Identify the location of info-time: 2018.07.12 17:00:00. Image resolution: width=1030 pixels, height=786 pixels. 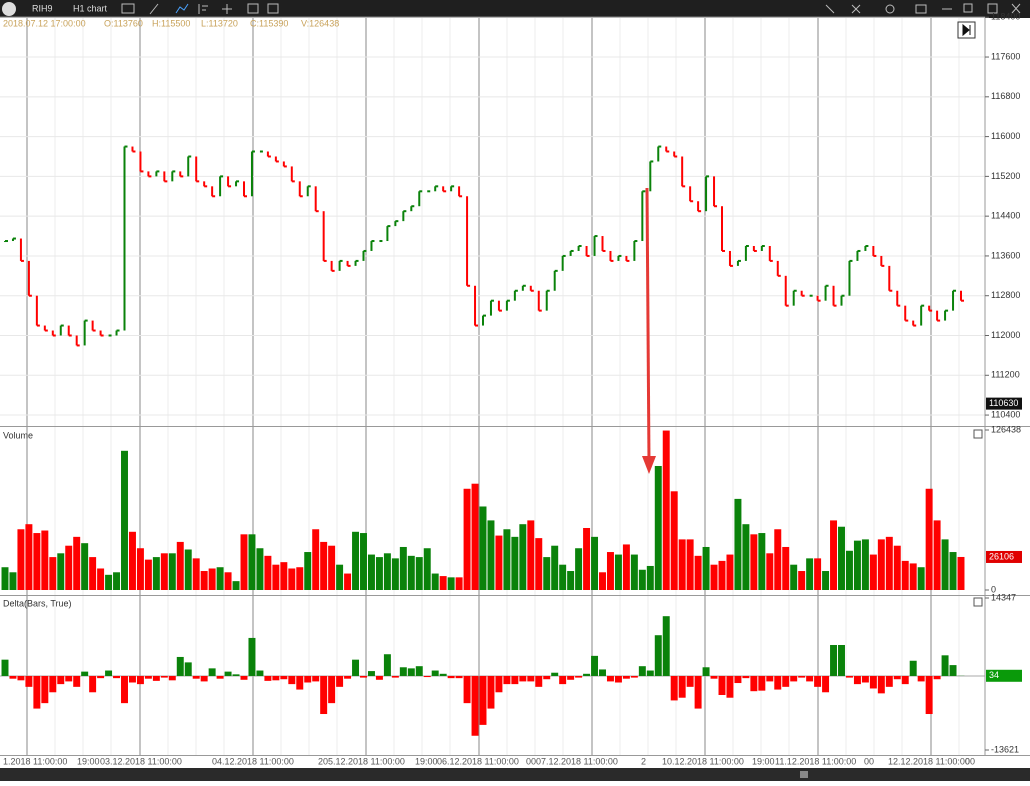
(44, 23).